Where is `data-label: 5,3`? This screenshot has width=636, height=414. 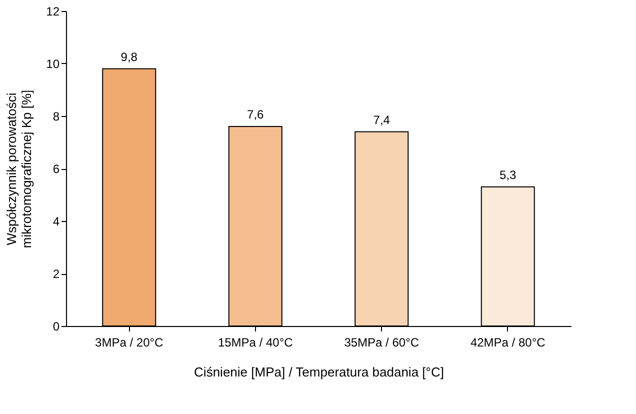
data-label: 5,3 is located at coordinates (508, 175).